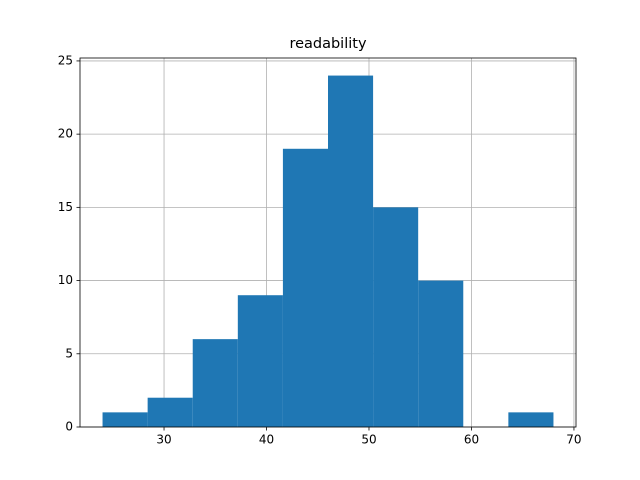 The image size is (640, 480). Describe the element at coordinates (573, 440) in the screenshot. I see `x-tick-label: 70` at that location.